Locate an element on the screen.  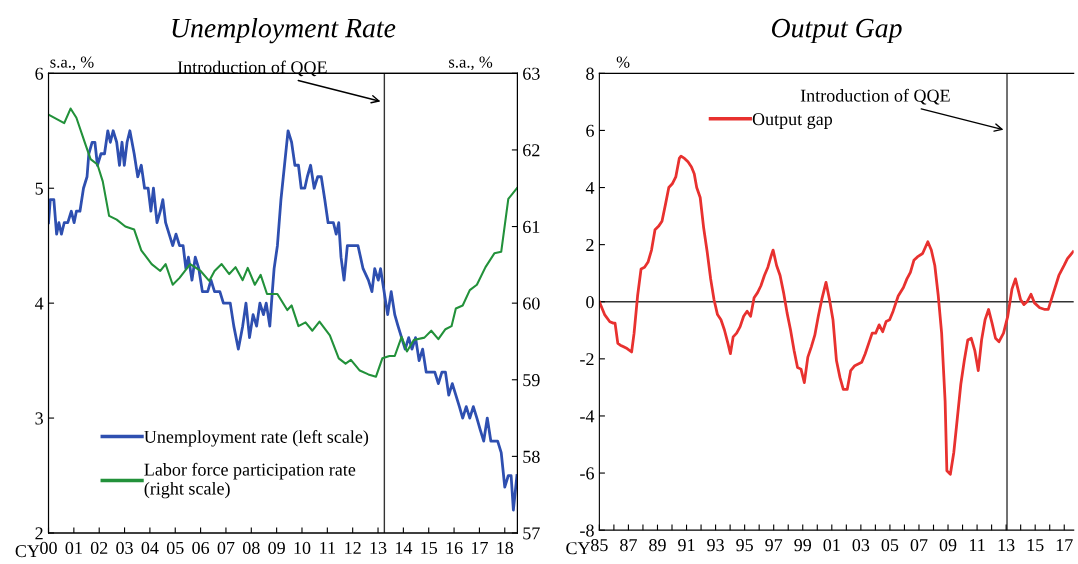
x-tick-label: 12 is located at coordinates (353, 547).